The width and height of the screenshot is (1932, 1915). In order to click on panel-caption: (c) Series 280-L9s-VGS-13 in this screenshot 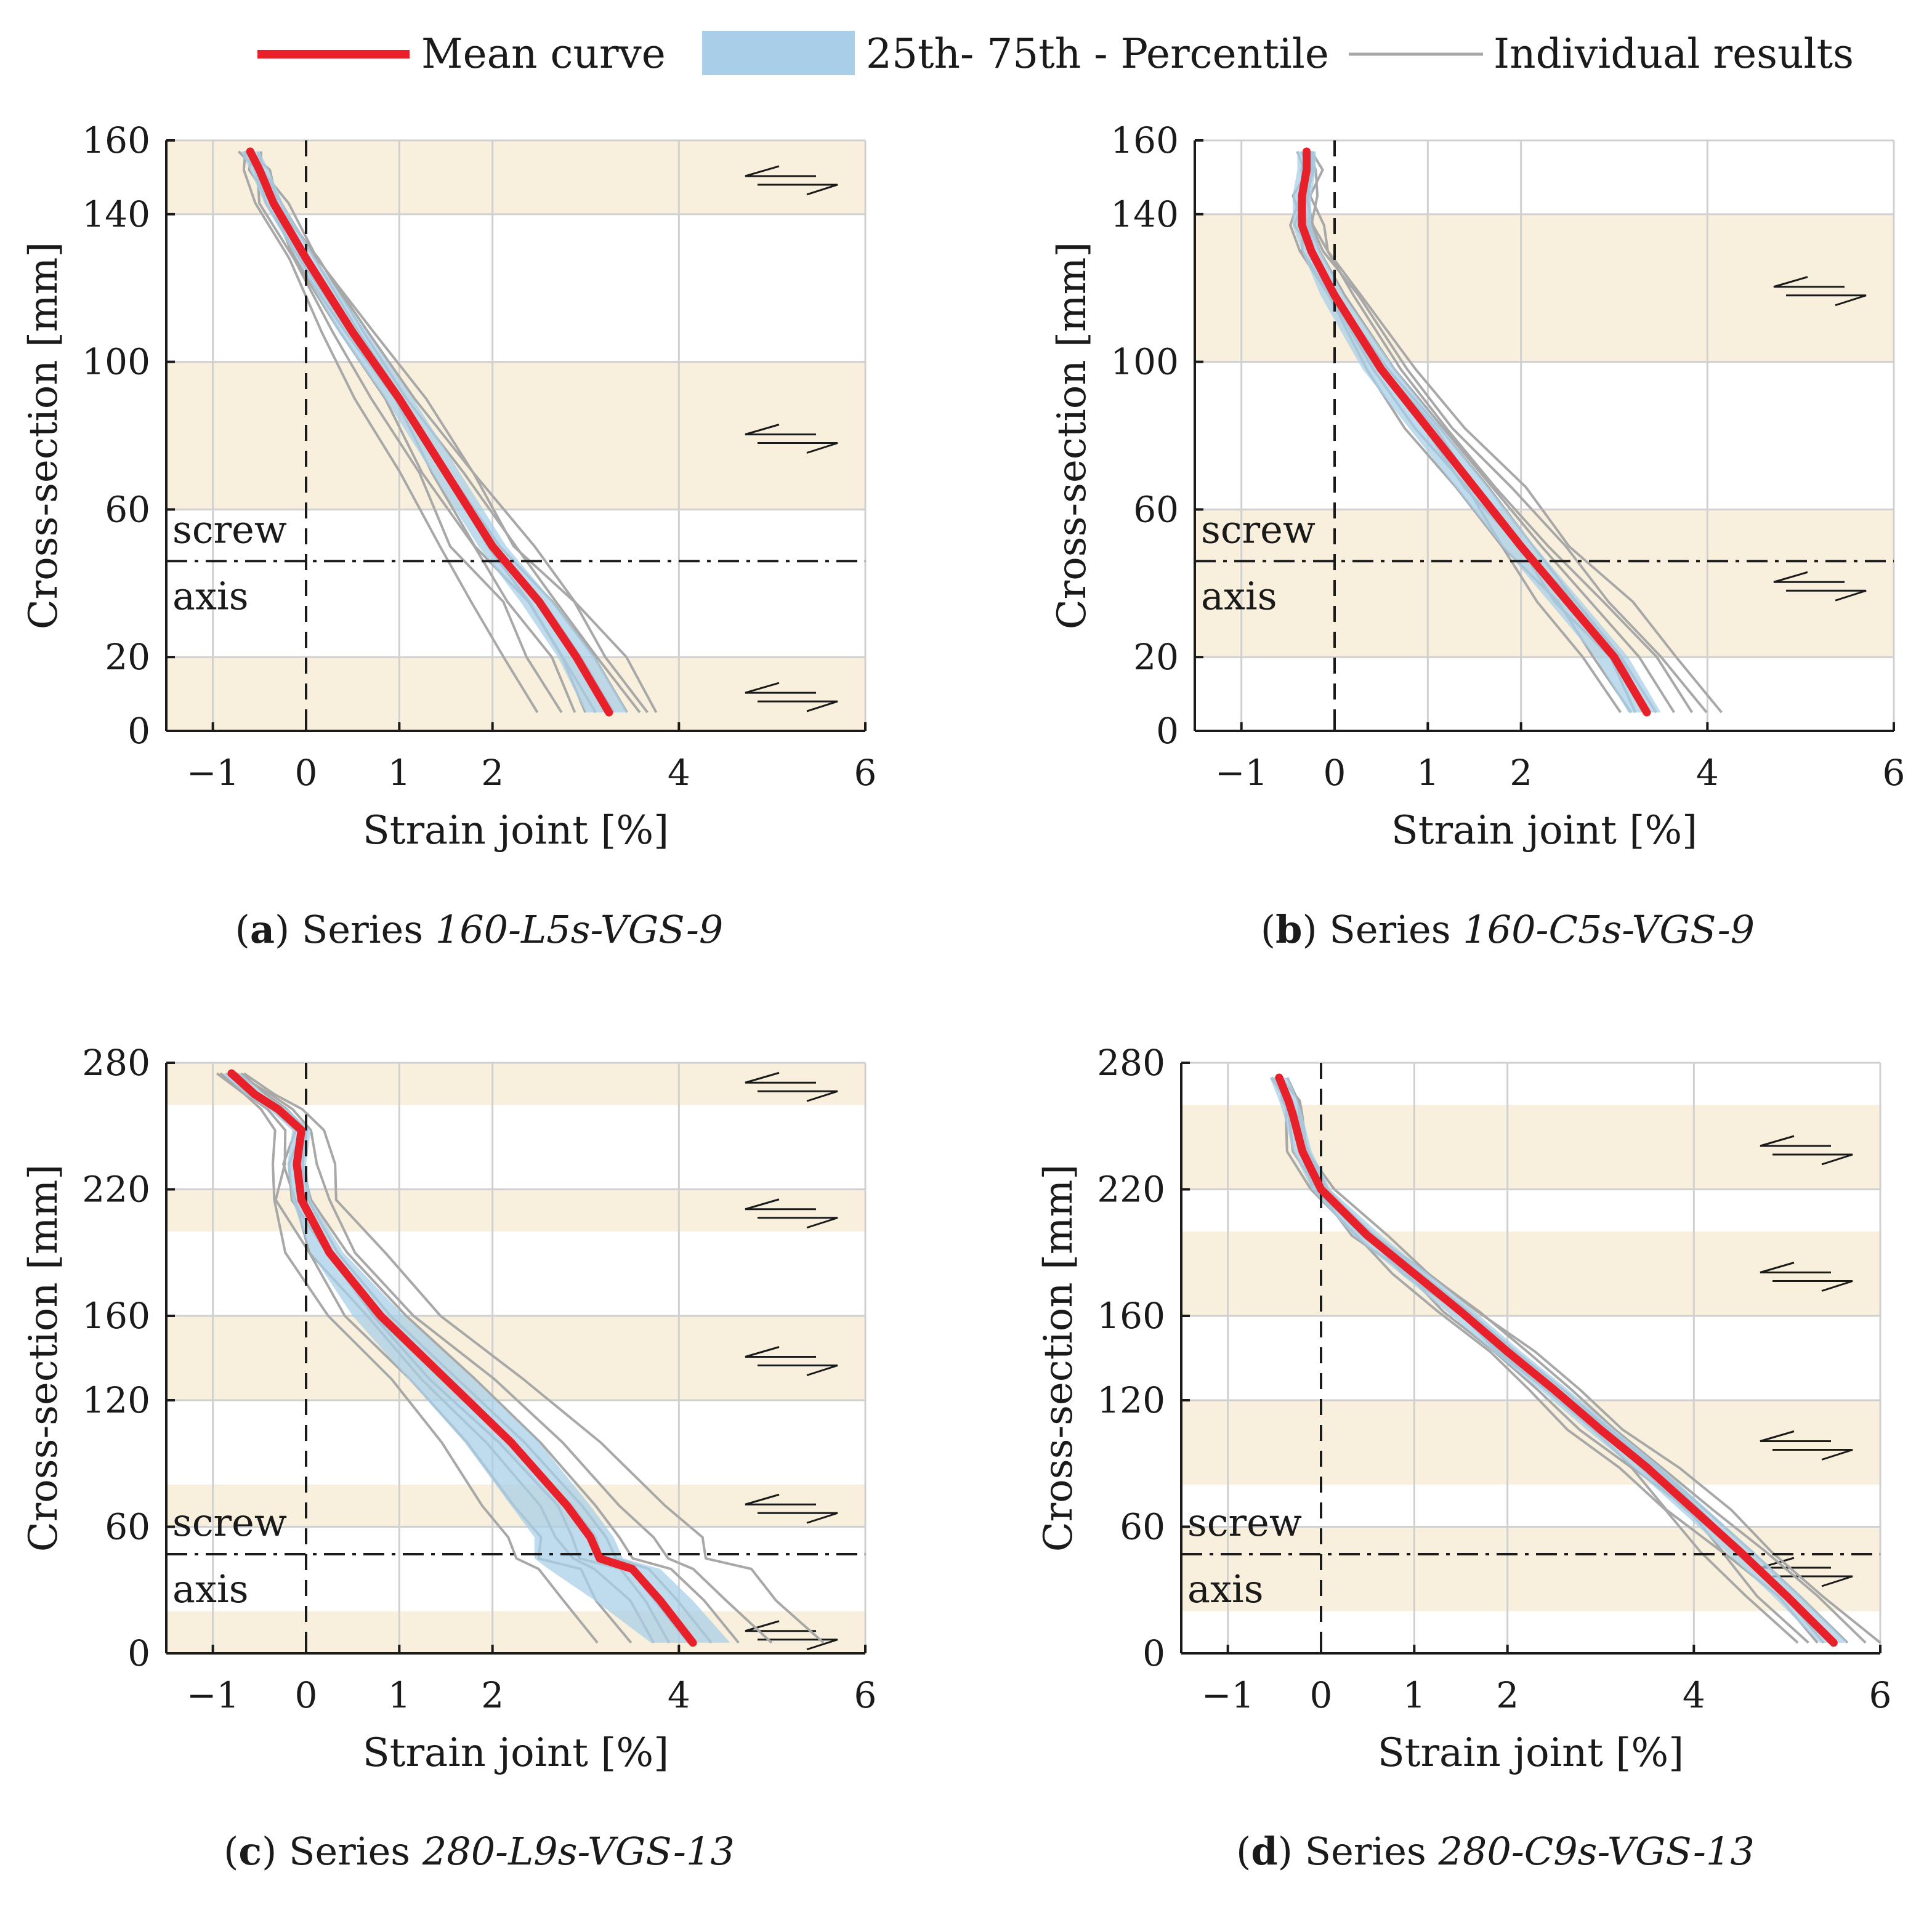, I will do `click(479, 1851)`.